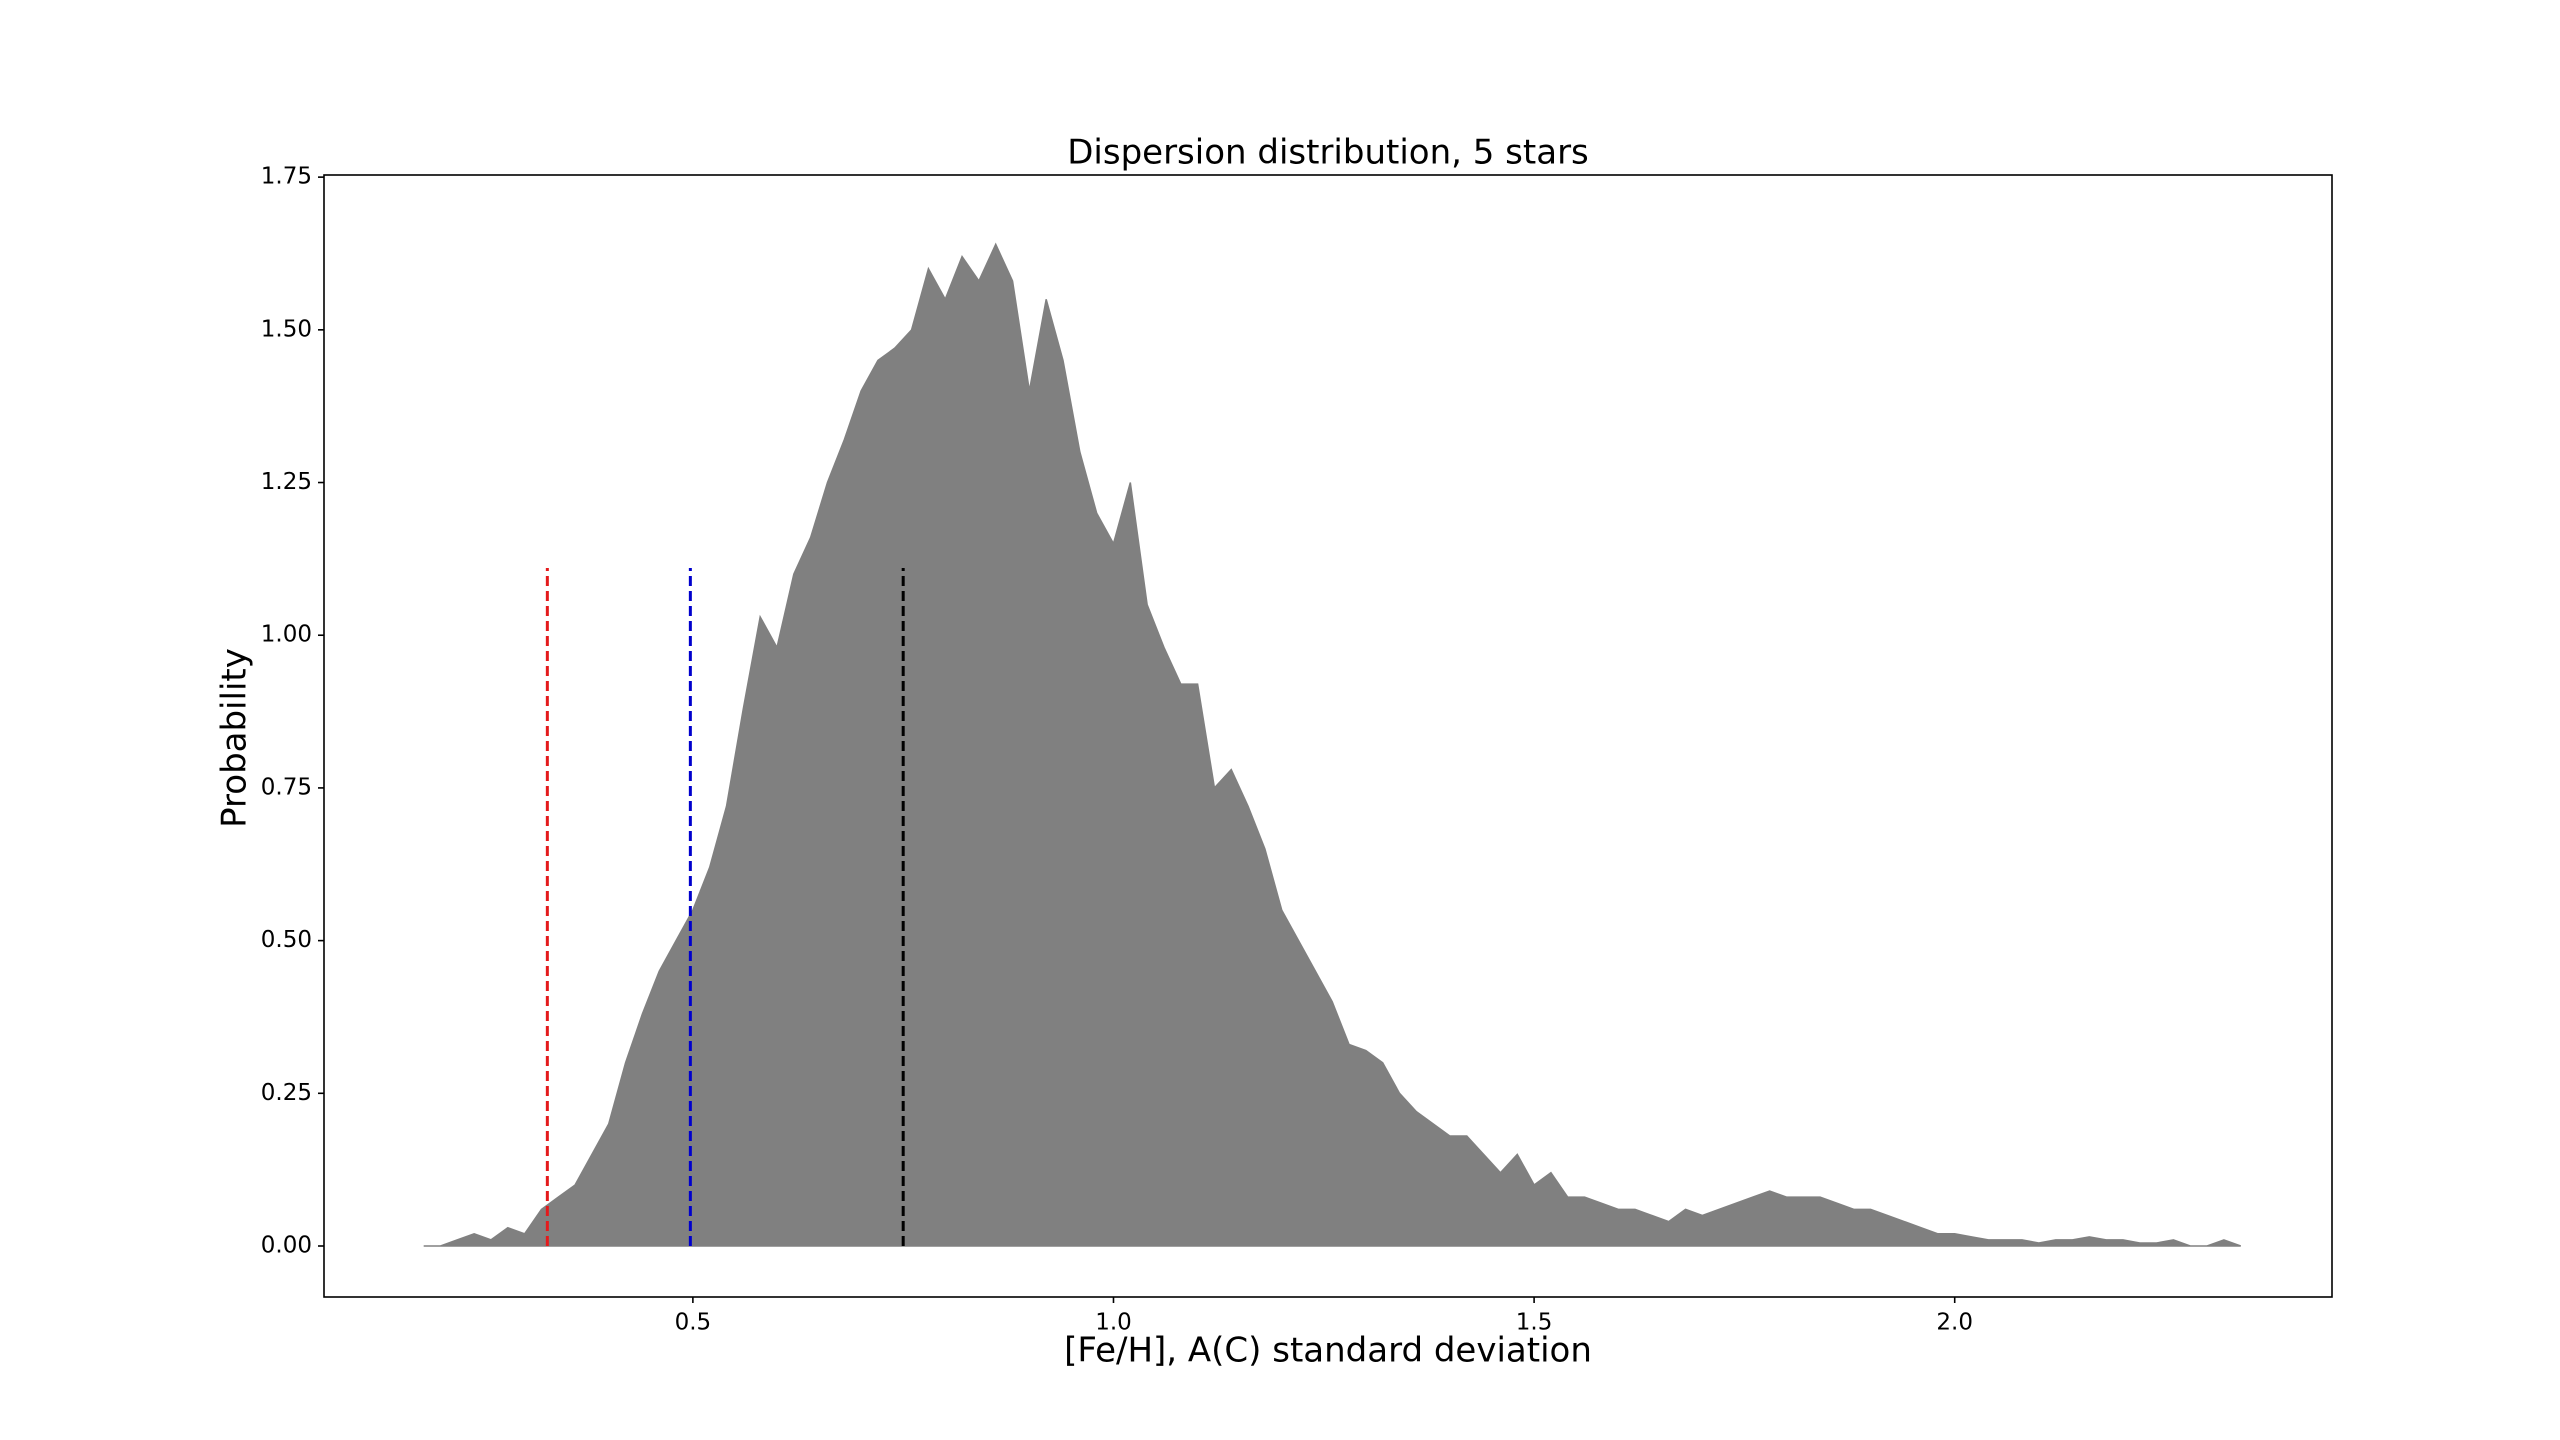 The image size is (2560, 1440). Describe the element at coordinates (235, 738) in the screenshot. I see `y-axis-label: Probability` at that location.